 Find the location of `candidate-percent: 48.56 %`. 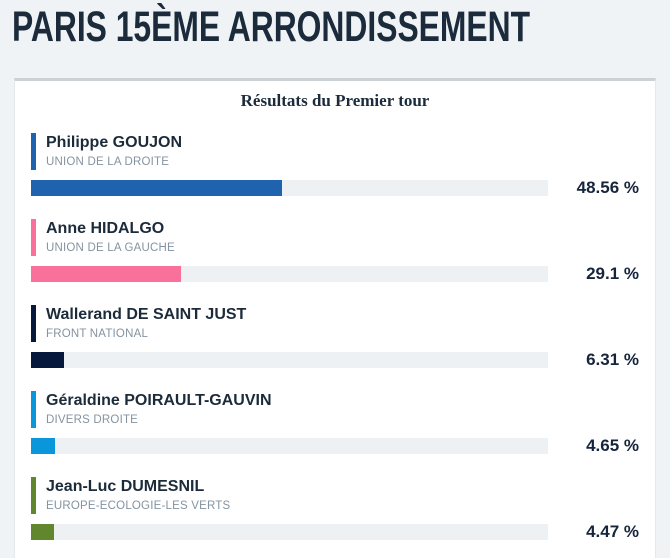

candidate-percent: 48.56 % is located at coordinates (607, 187).